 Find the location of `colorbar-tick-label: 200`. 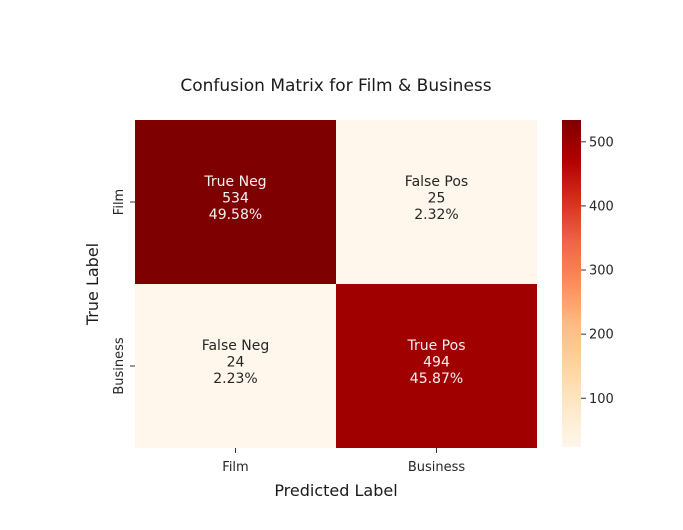

colorbar-tick-label: 200 is located at coordinates (601, 335).